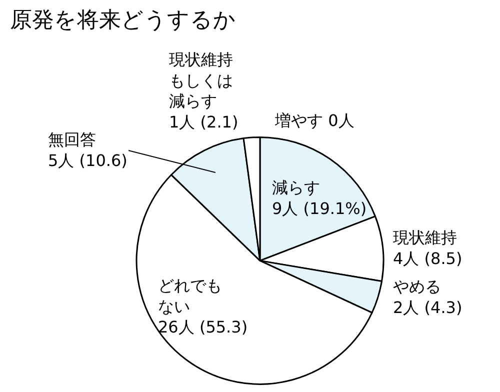 The image size is (500, 392). What do you see at coordinates (88, 160) in the screenshot?
I see `data-label: 5人 (10.6)` at bounding box center [88, 160].